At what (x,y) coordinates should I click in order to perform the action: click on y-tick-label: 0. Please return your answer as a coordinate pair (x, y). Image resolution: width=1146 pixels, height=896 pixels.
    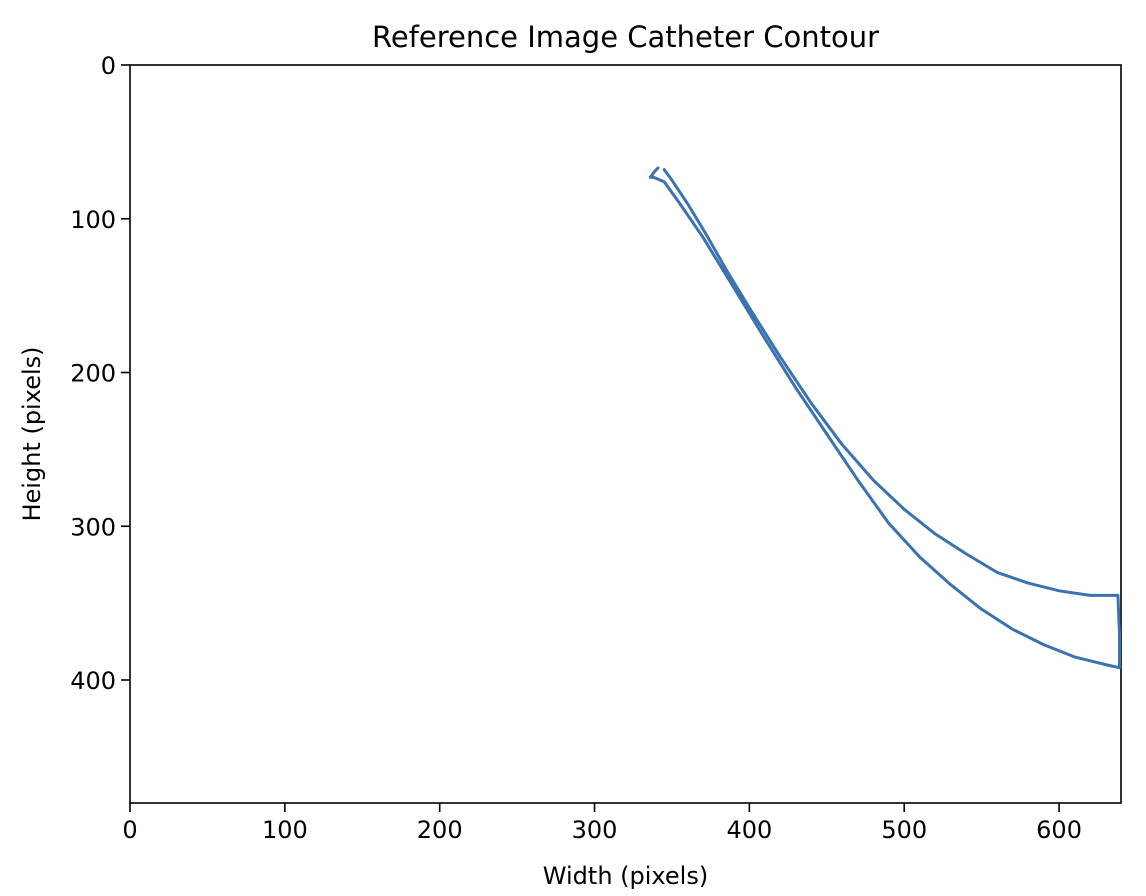
    Looking at the image, I should click on (108, 66).